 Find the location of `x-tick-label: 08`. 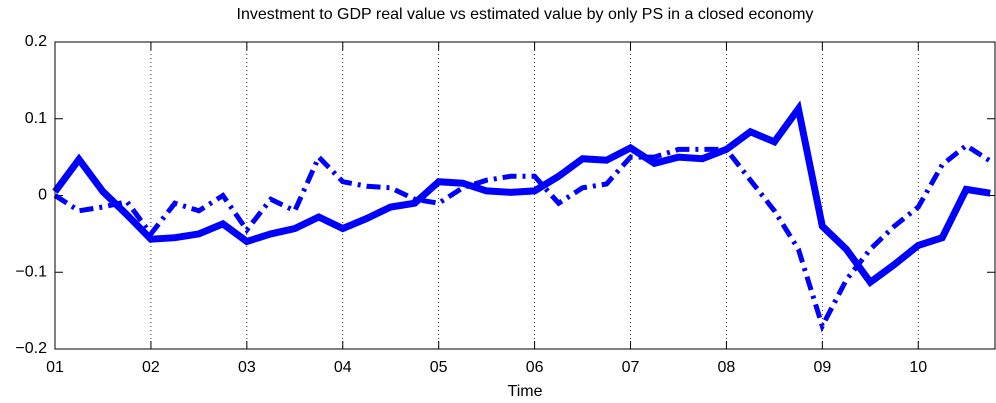

x-tick-label: 08 is located at coordinates (727, 367).